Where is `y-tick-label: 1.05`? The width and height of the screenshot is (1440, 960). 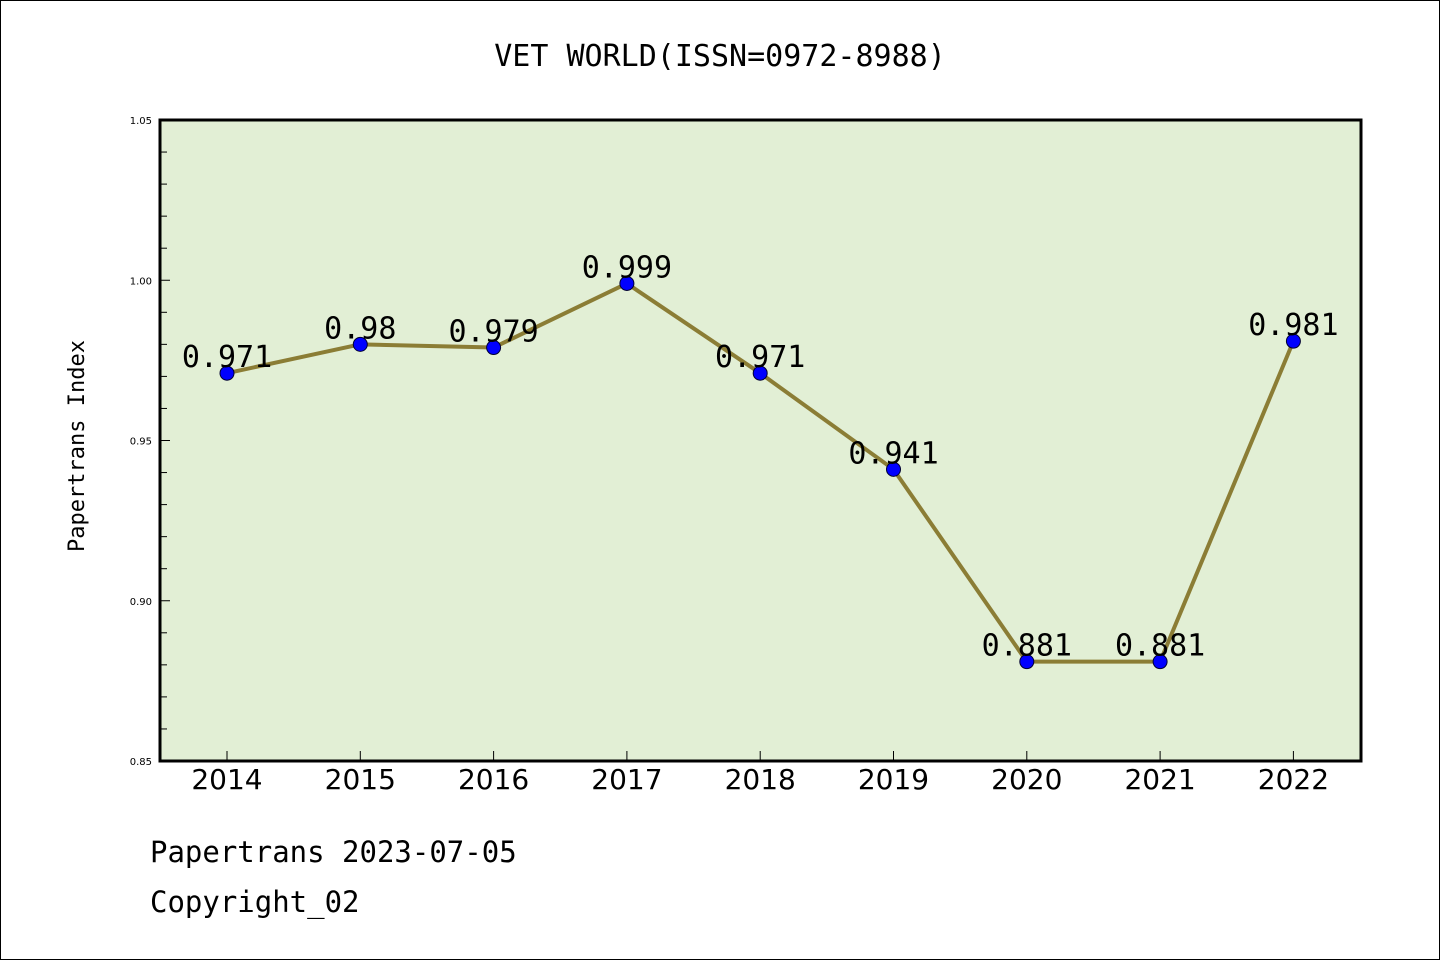
y-tick-label: 1.05 is located at coordinates (141, 121).